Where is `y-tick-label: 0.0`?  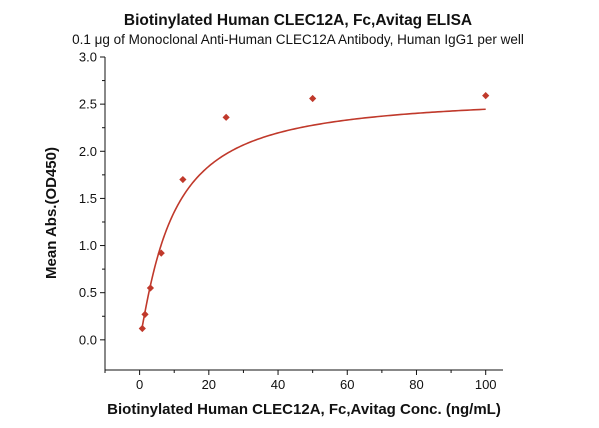 y-tick-label: 0.0 is located at coordinates (88, 339).